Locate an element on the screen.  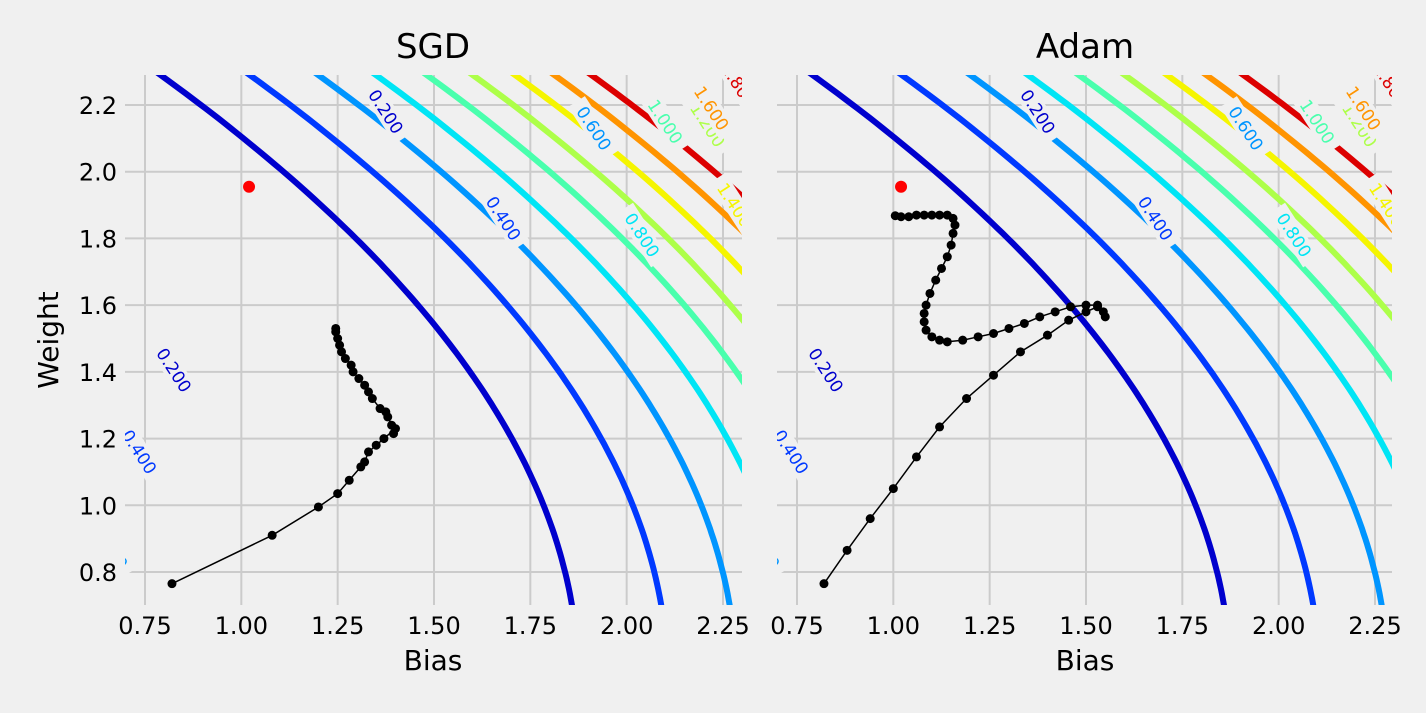
y-tick-label: 1.2 is located at coordinates (98, 440).